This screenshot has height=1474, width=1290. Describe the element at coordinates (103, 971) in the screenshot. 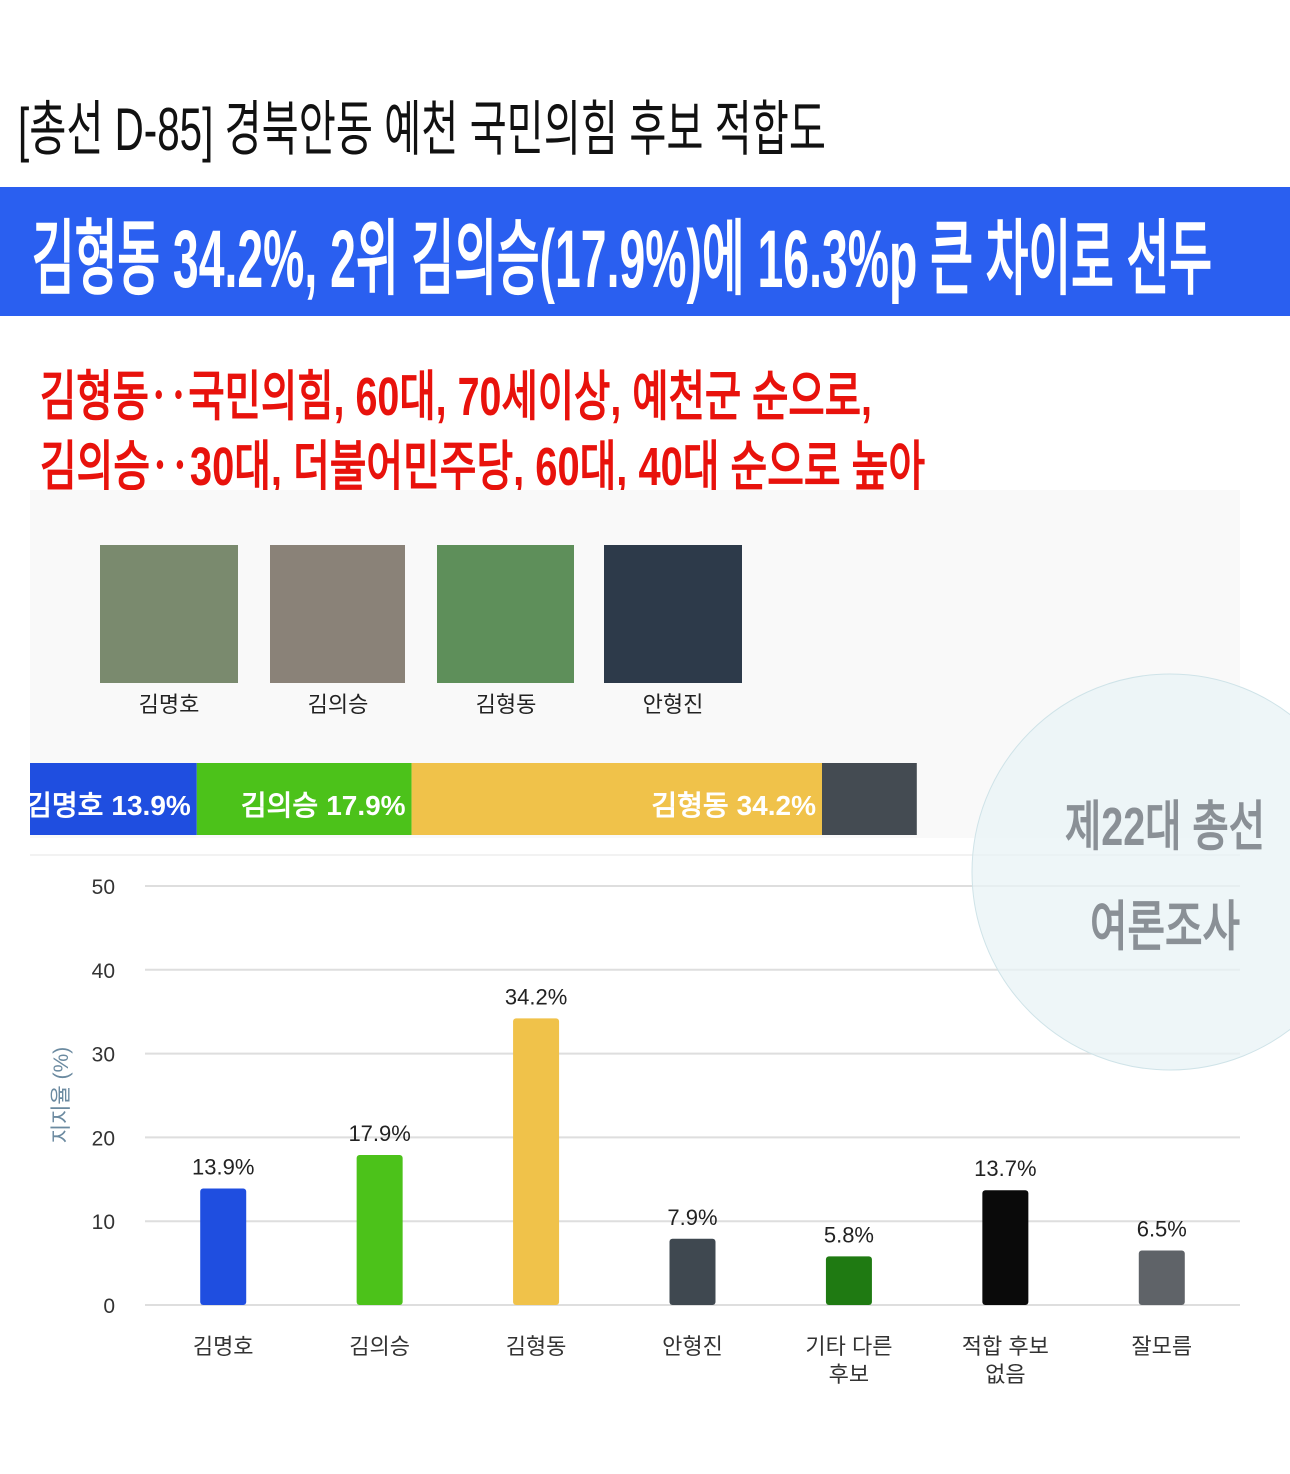

I see `y-tick-label: 40` at that location.